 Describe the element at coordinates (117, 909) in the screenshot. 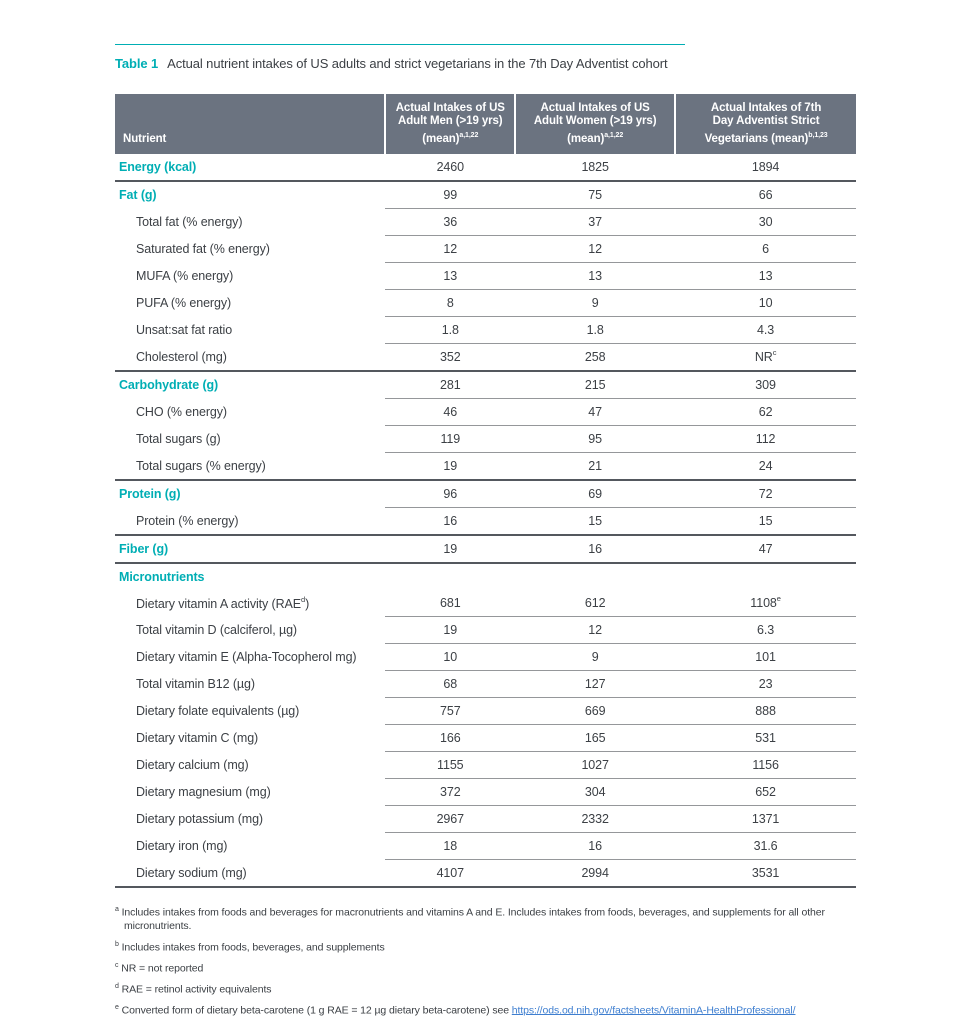

I see `footnote-marker: a` at that location.